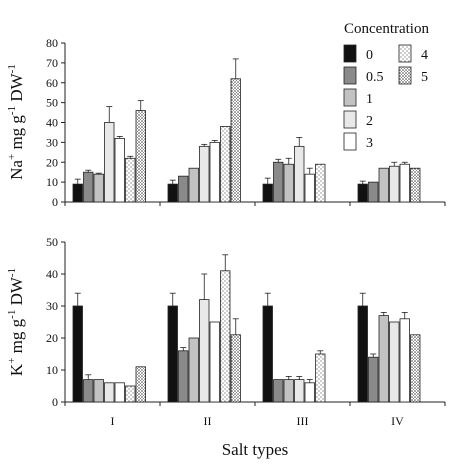  I want to click on x-axis-label: Salt types, so click(255, 449).